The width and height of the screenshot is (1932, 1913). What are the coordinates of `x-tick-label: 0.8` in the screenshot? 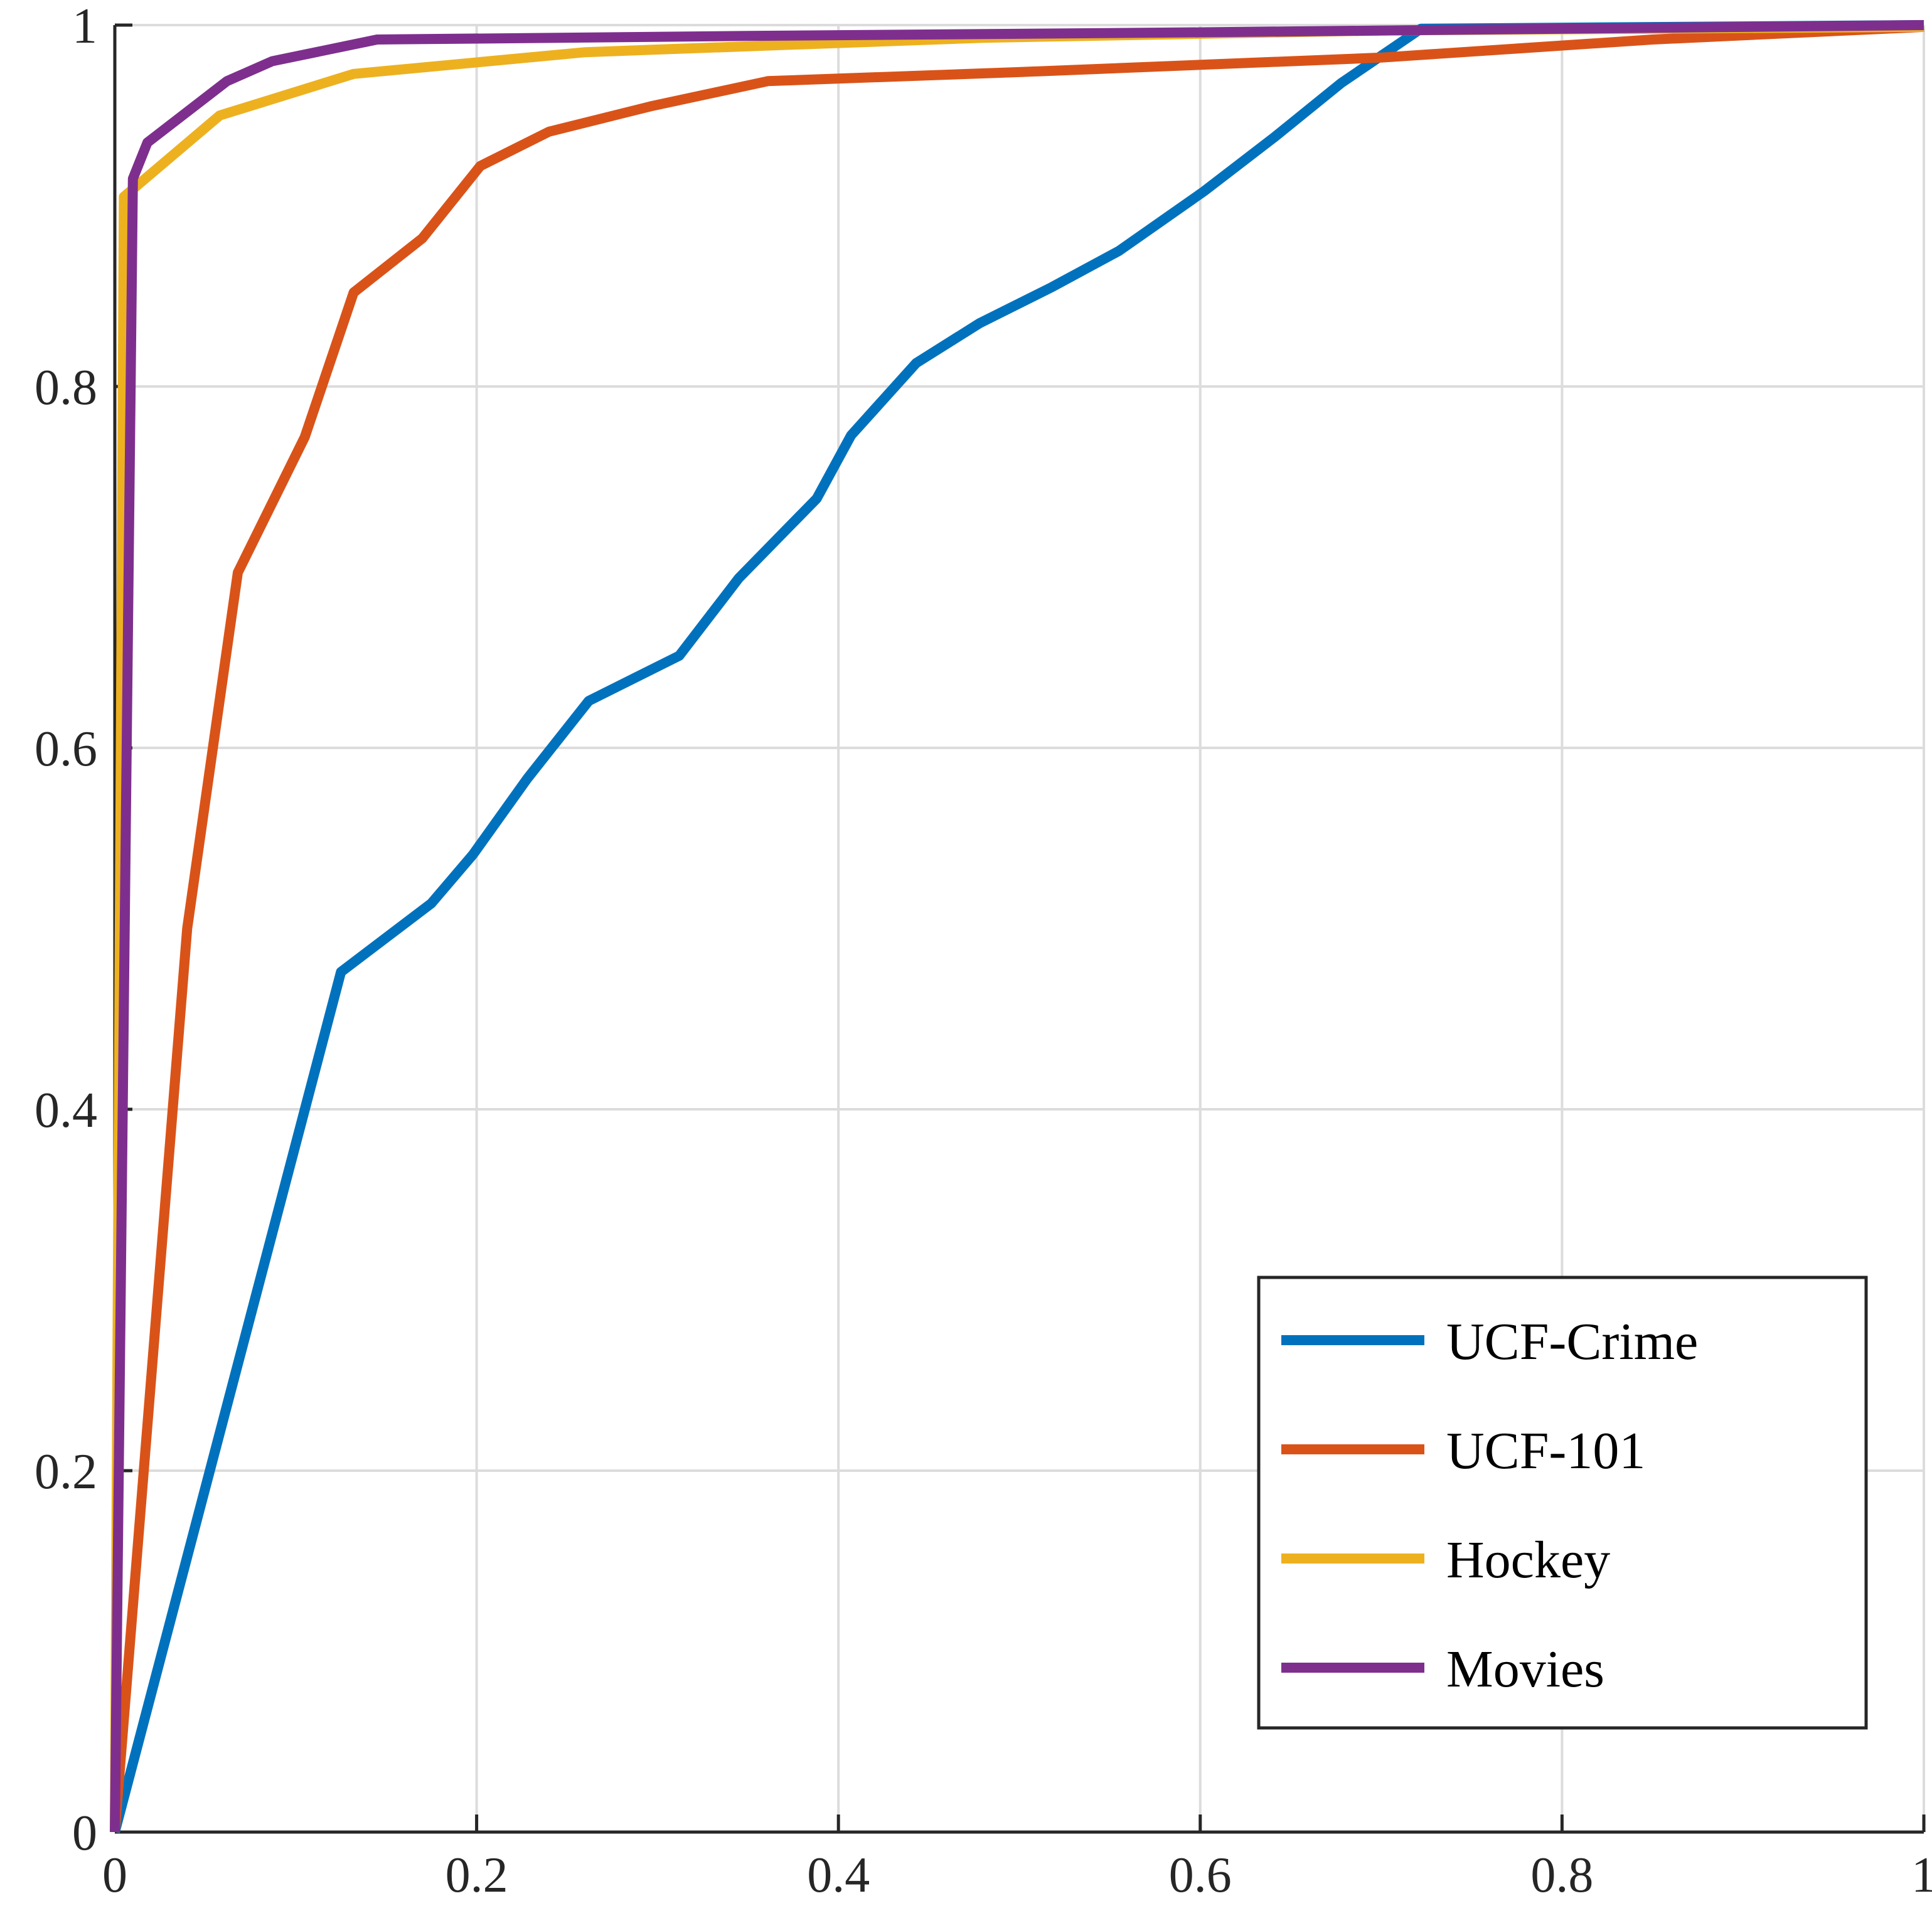 It's located at (1561, 1875).